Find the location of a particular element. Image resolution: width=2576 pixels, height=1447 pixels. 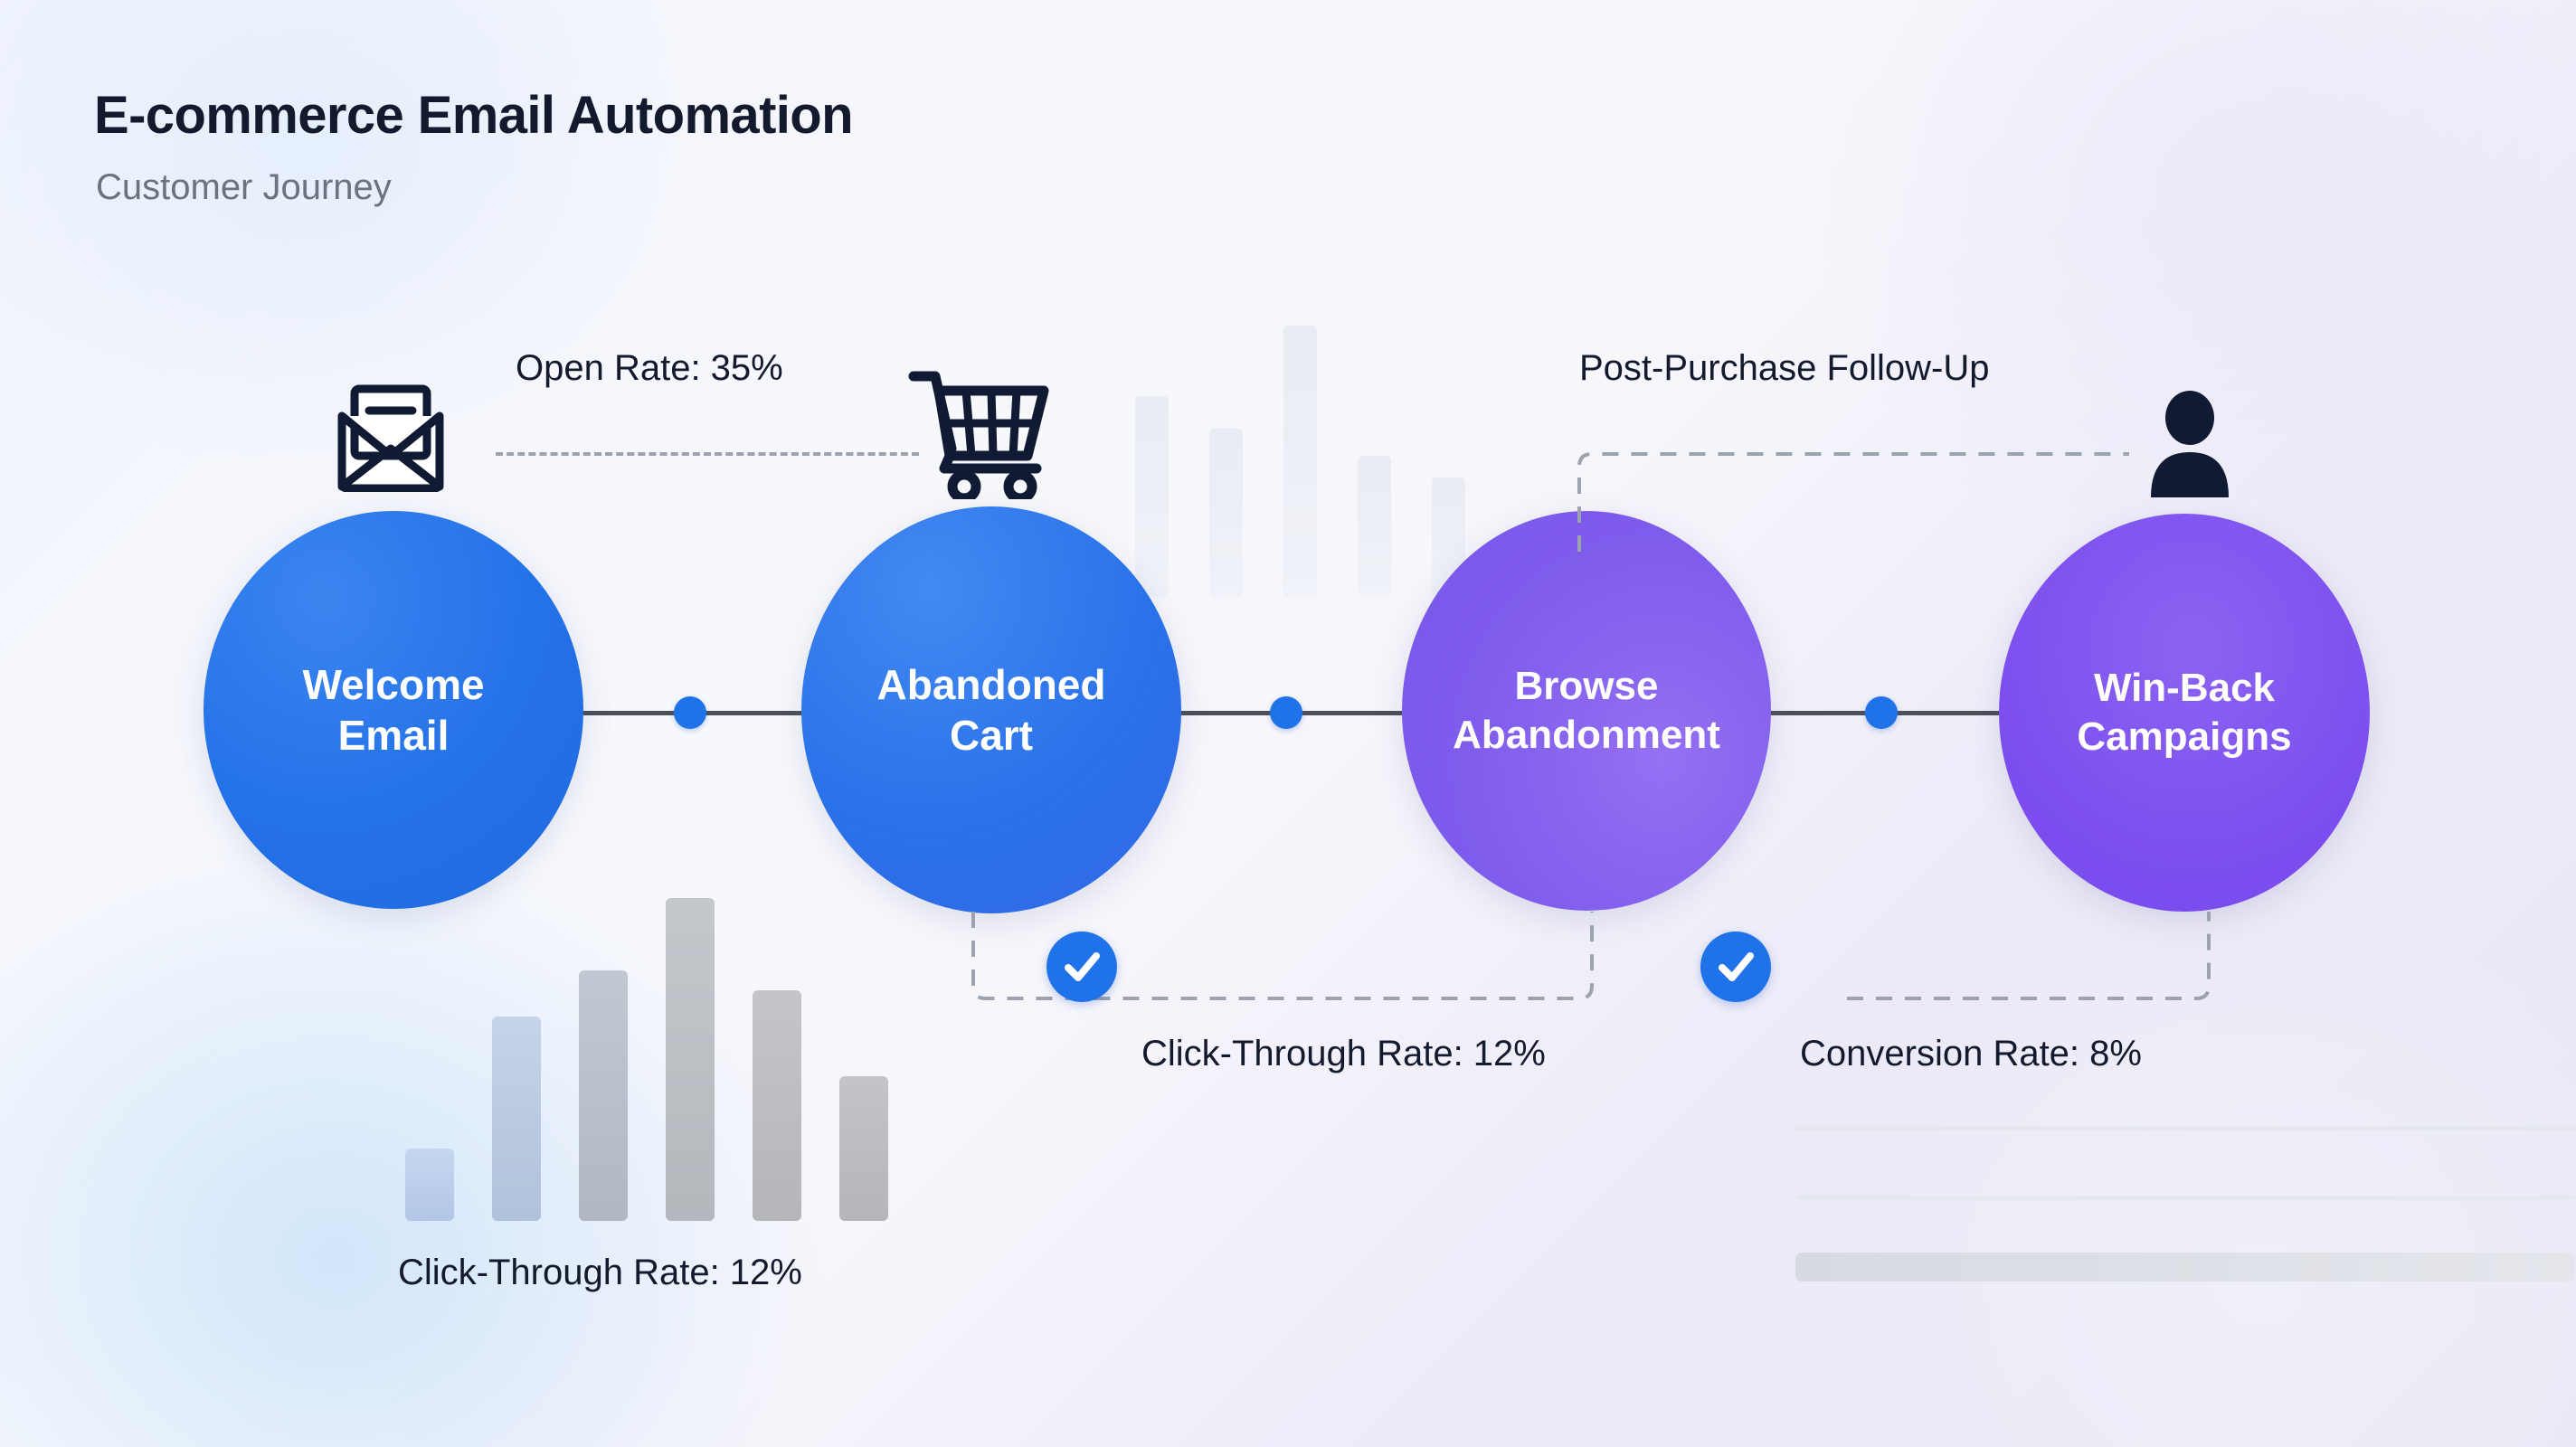

metric-conversion-rate: Conversion Rate: 8% is located at coordinates (1971, 1053).